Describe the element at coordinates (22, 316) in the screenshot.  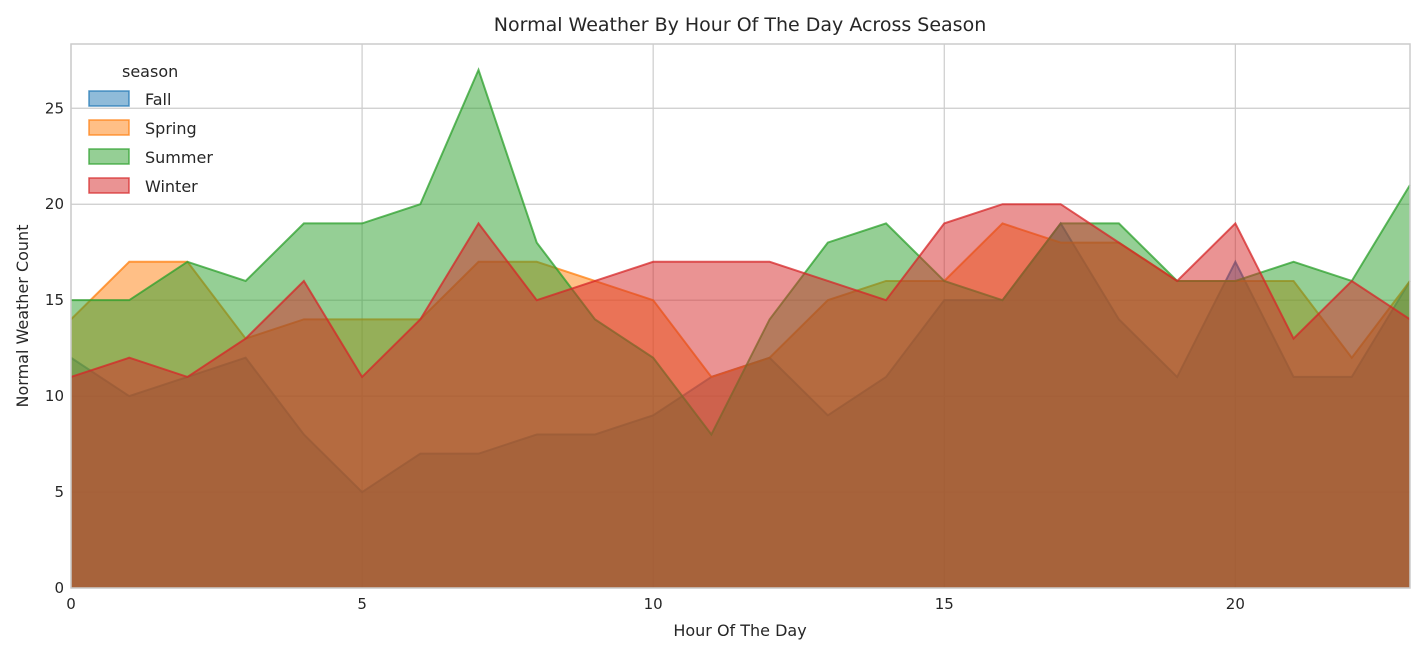
I see `y-axis-label: Normal Weather Count` at that location.